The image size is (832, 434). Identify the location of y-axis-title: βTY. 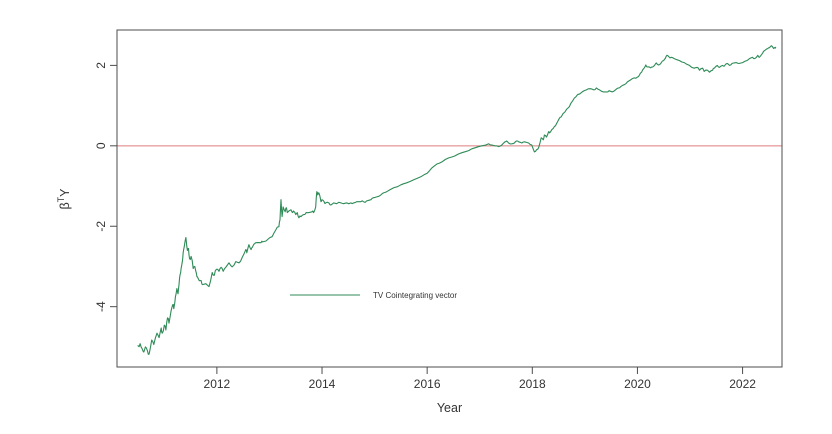
(64, 199).